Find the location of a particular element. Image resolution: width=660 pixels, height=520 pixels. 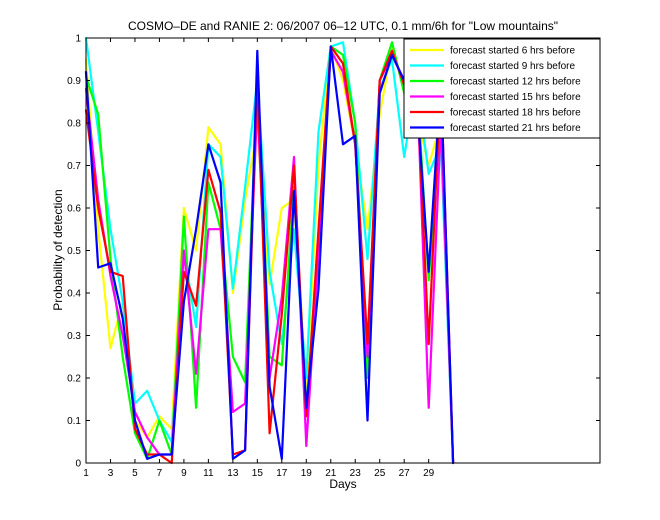

x-tick-label: 23 is located at coordinates (356, 473).